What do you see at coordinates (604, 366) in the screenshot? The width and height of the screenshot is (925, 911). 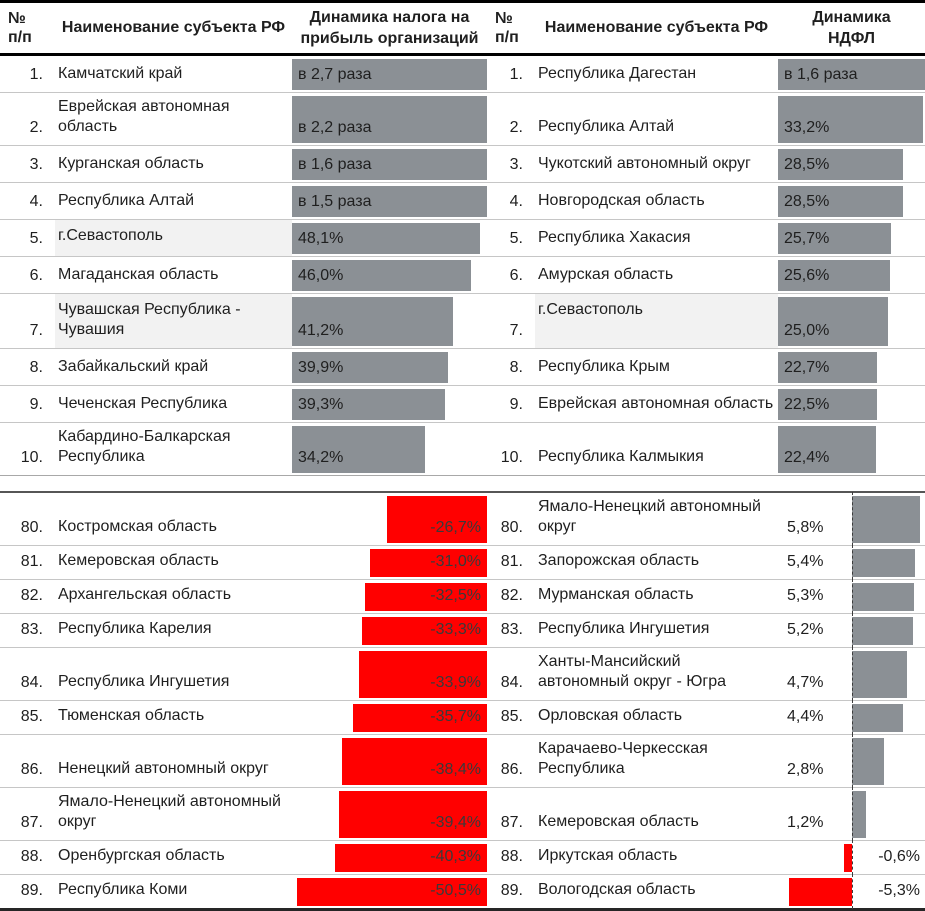 I see `region-name: Республика Крым` at bounding box center [604, 366].